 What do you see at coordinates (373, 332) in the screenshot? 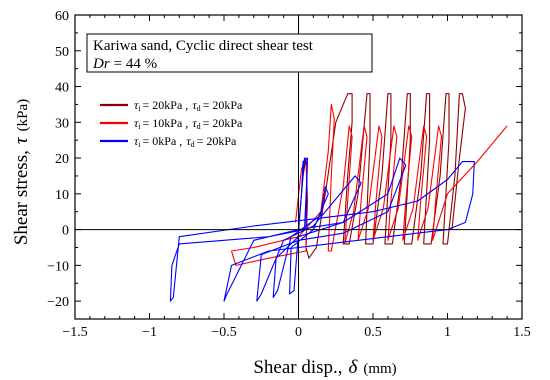
I see `x-tick-label: 0.5` at bounding box center [373, 332].